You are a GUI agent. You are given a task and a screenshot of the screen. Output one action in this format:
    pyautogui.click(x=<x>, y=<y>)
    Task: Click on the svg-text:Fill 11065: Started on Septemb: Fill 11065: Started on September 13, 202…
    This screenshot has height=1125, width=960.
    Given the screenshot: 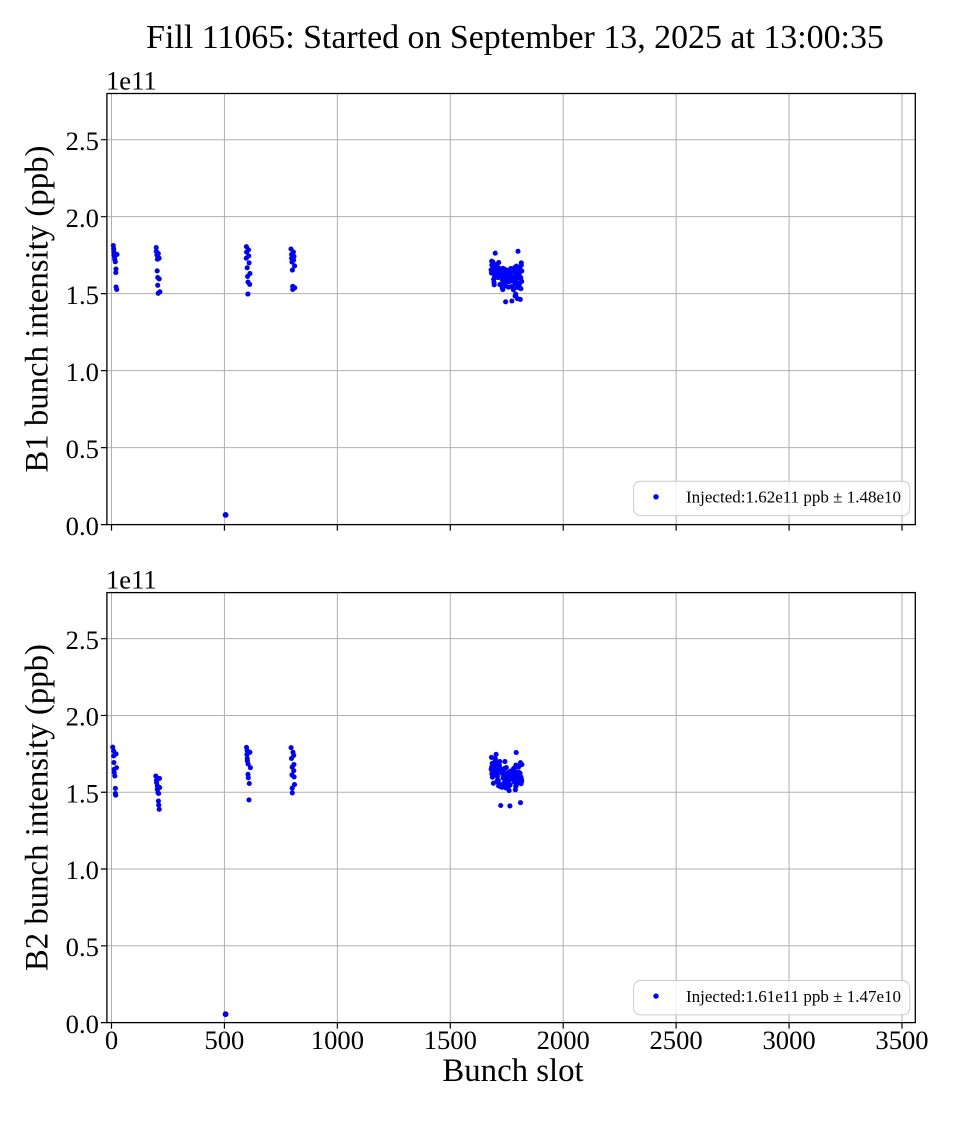 What is the action you would take?
    pyautogui.click(x=515, y=37)
    